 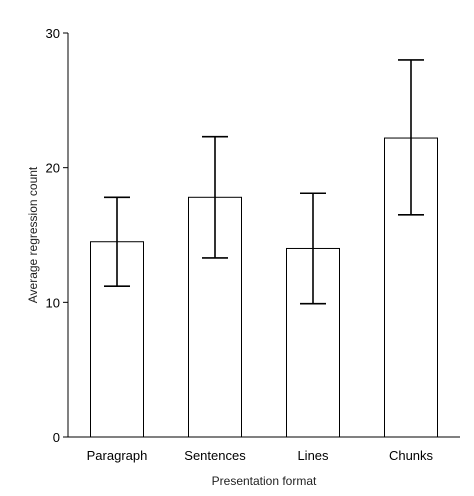 What do you see at coordinates (53, 302) in the screenshot?
I see `y-tick-label: 10` at bounding box center [53, 302].